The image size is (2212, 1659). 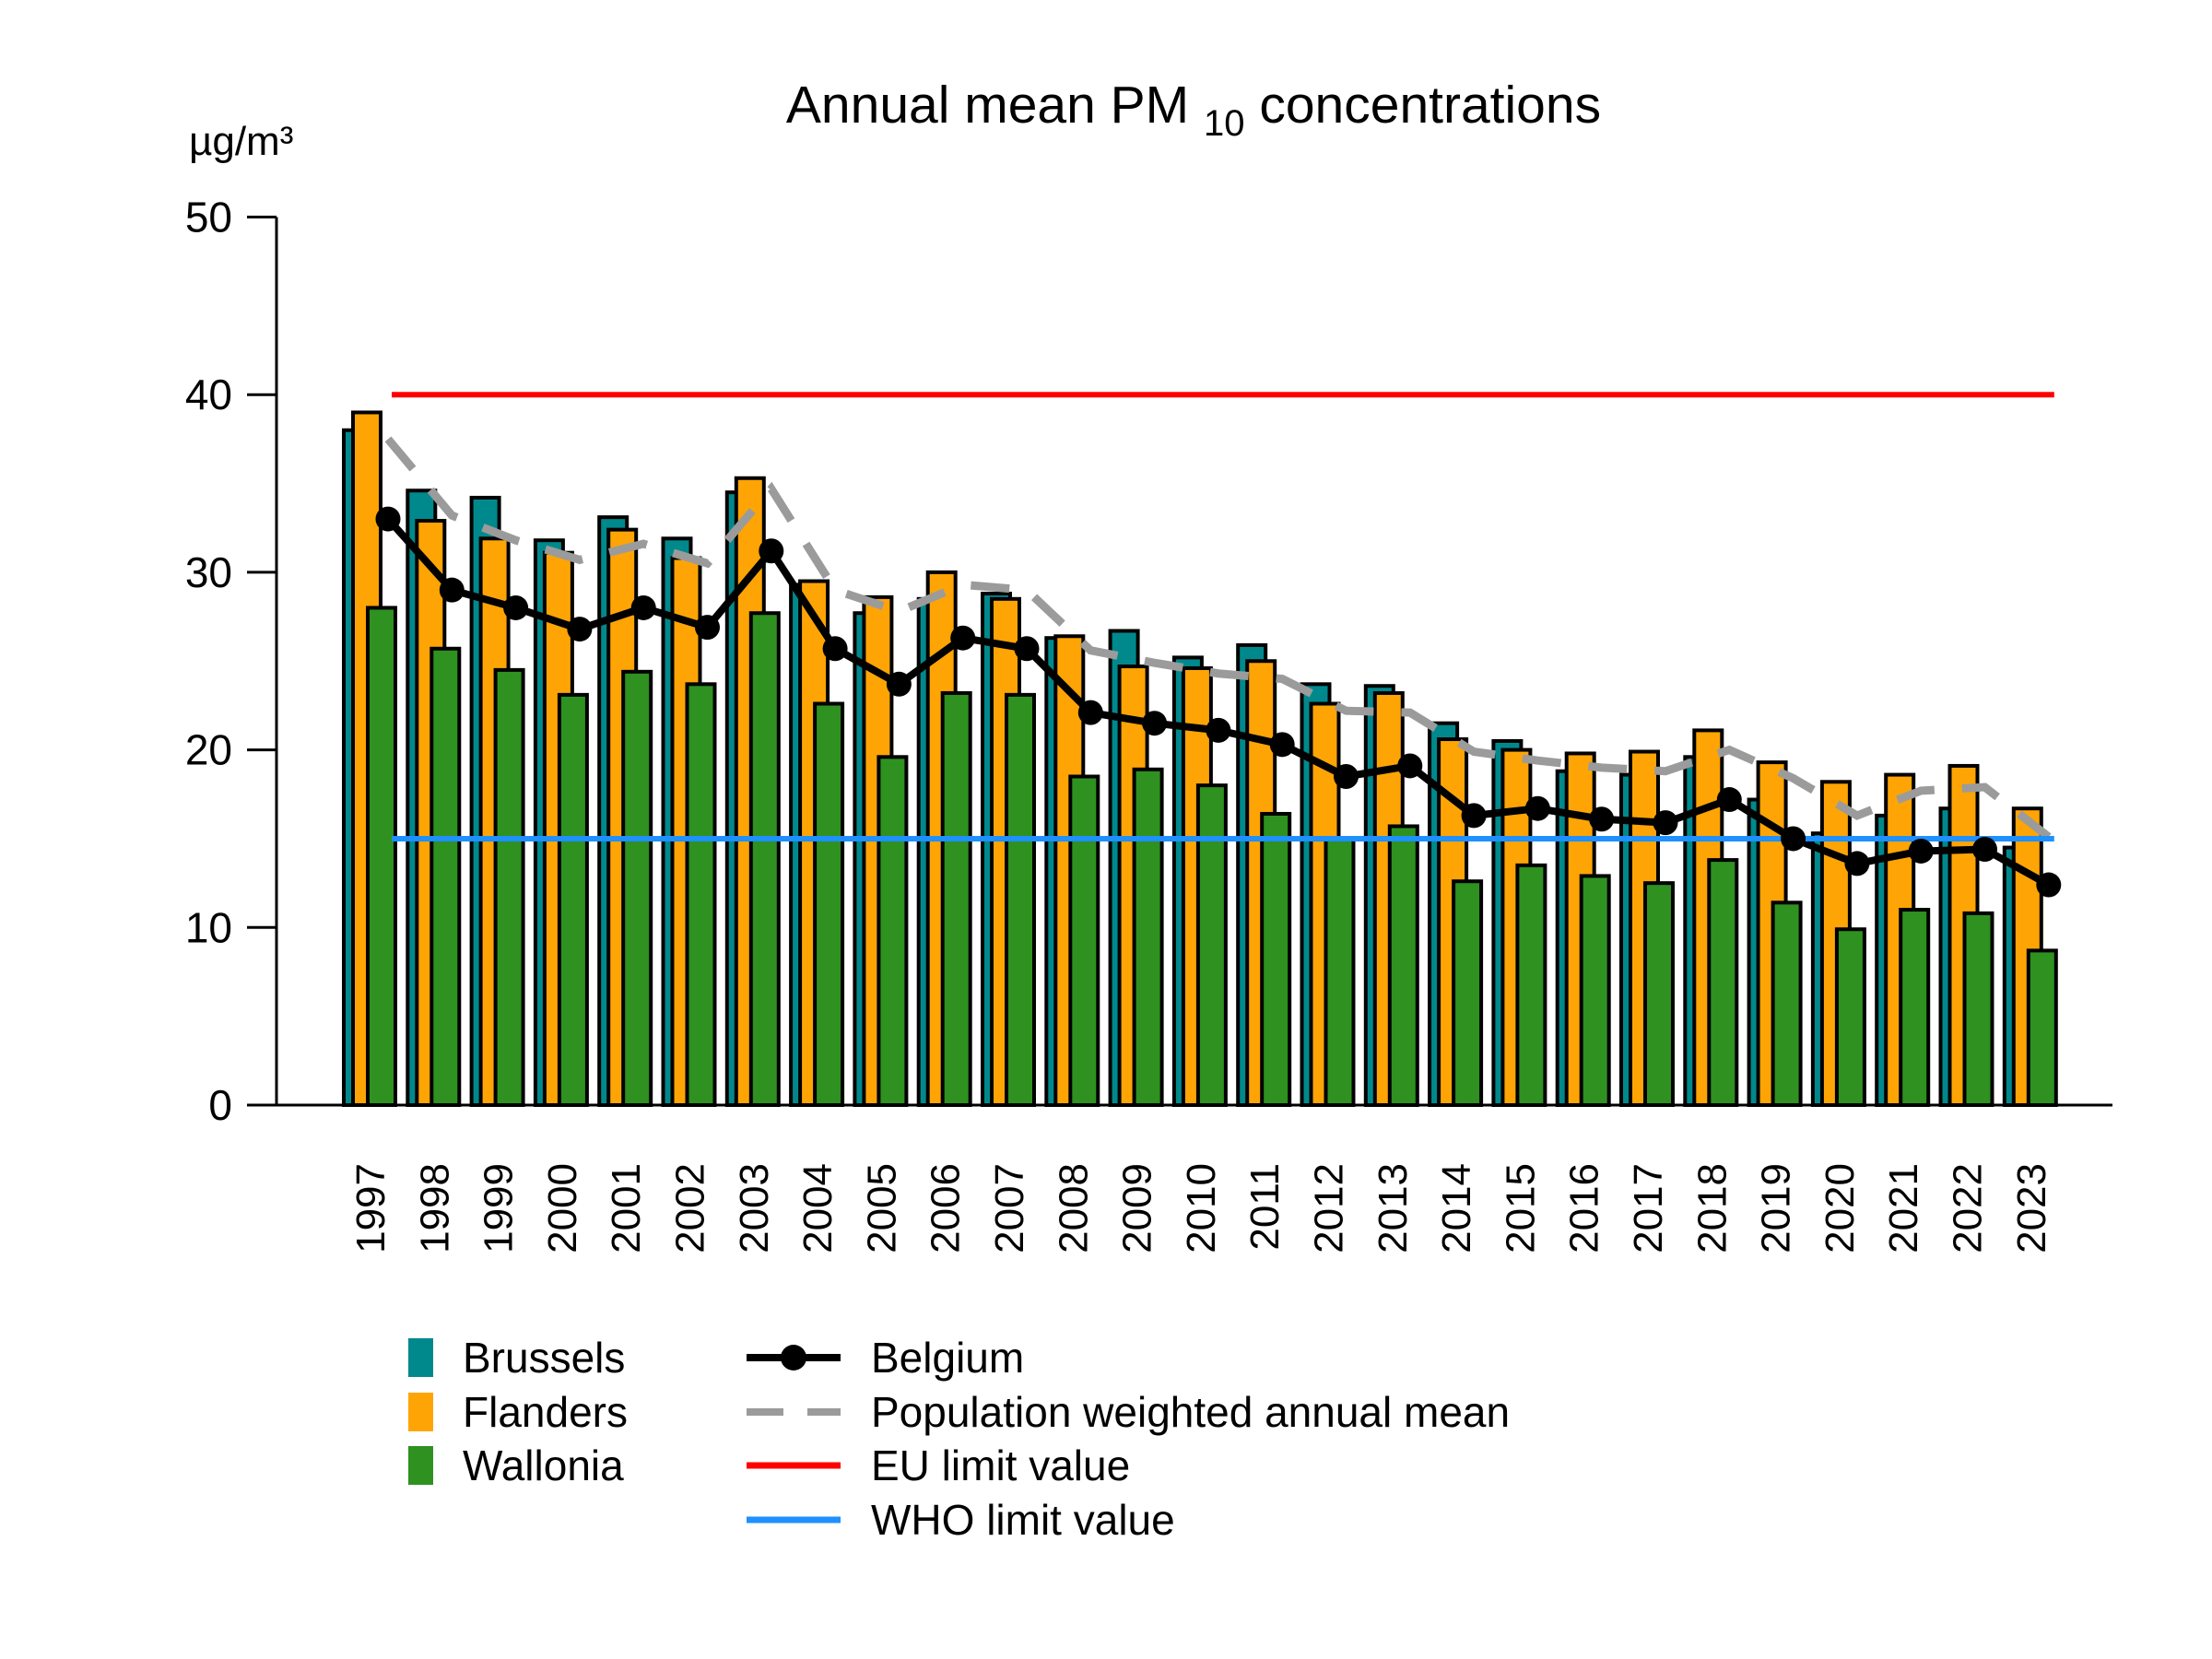 What do you see at coordinates (1201, 1208) in the screenshot?
I see `x-label-2010: 2010` at bounding box center [1201, 1208].